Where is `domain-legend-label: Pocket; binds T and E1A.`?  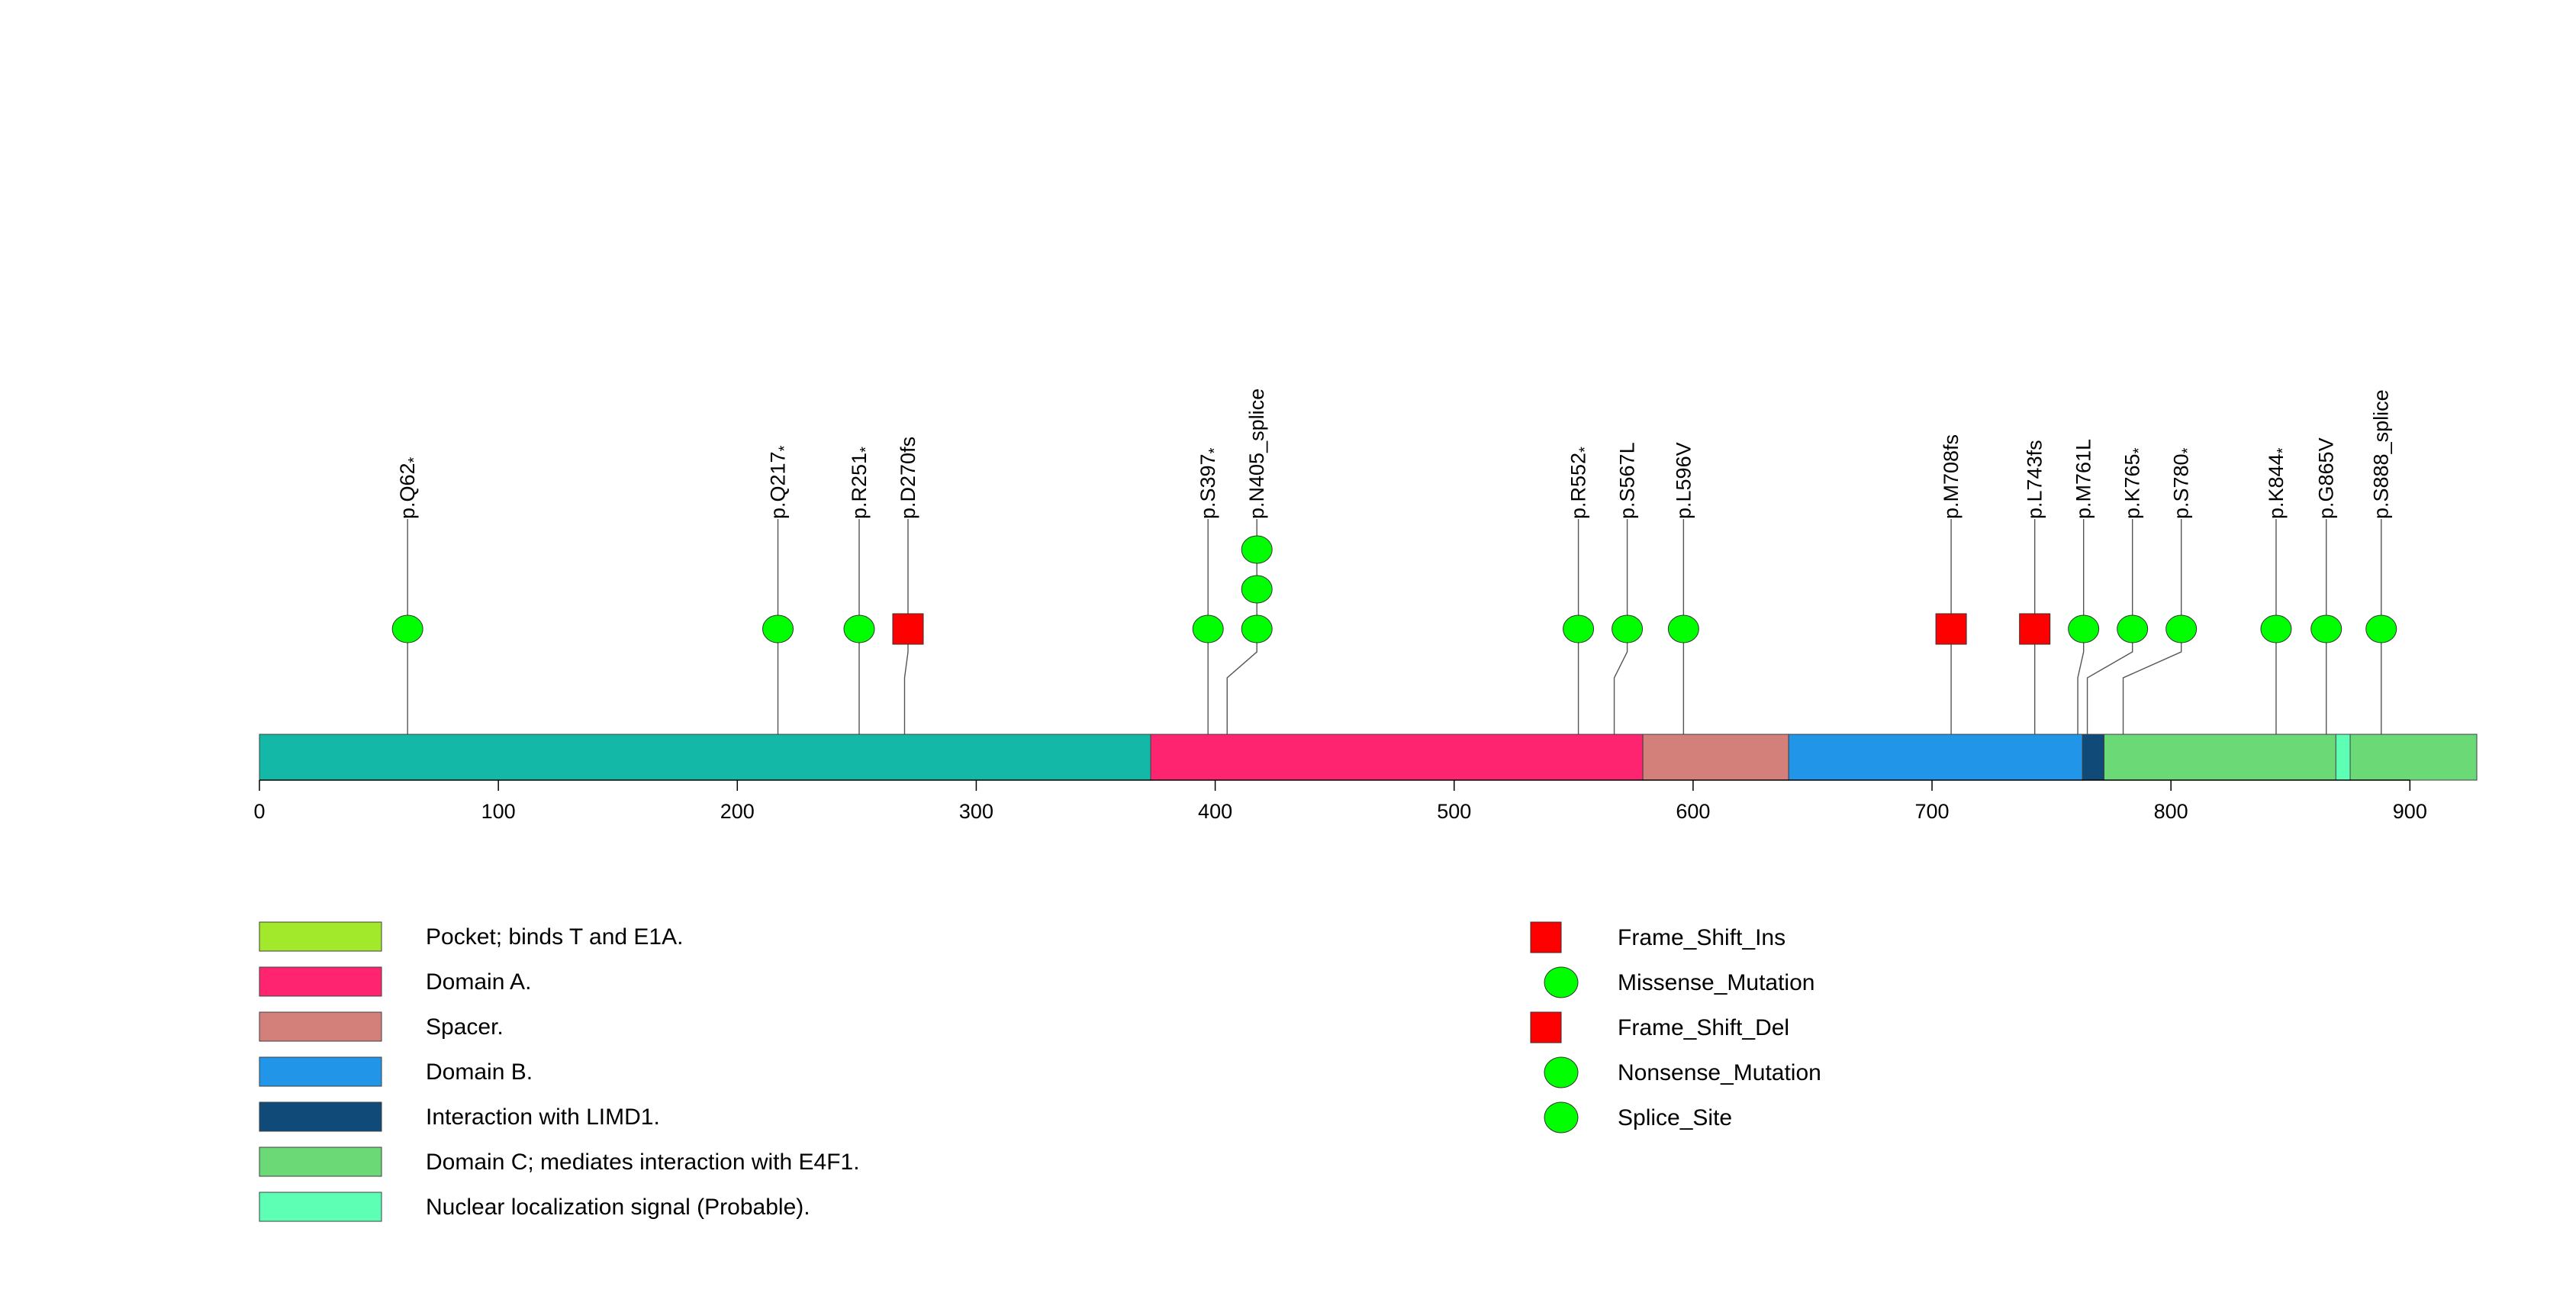 domain-legend-label: Pocket; binds T and E1A. is located at coordinates (554, 937).